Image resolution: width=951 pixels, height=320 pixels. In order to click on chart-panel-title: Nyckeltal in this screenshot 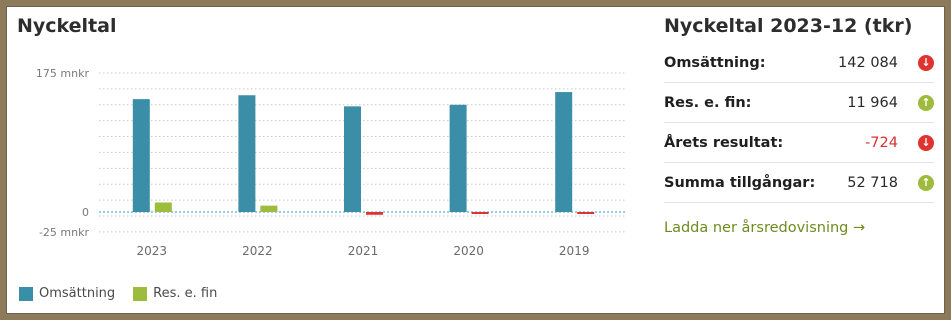, I will do `click(67, 26)`.